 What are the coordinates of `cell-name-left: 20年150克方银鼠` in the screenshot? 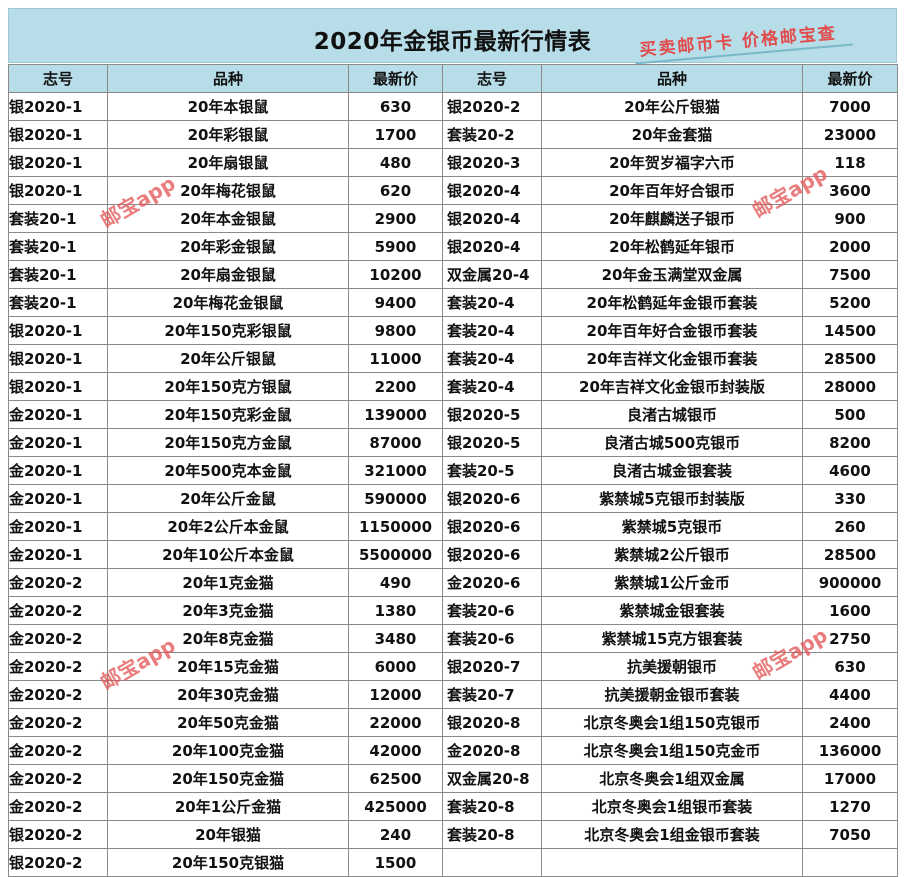 It's located at (228, 386).